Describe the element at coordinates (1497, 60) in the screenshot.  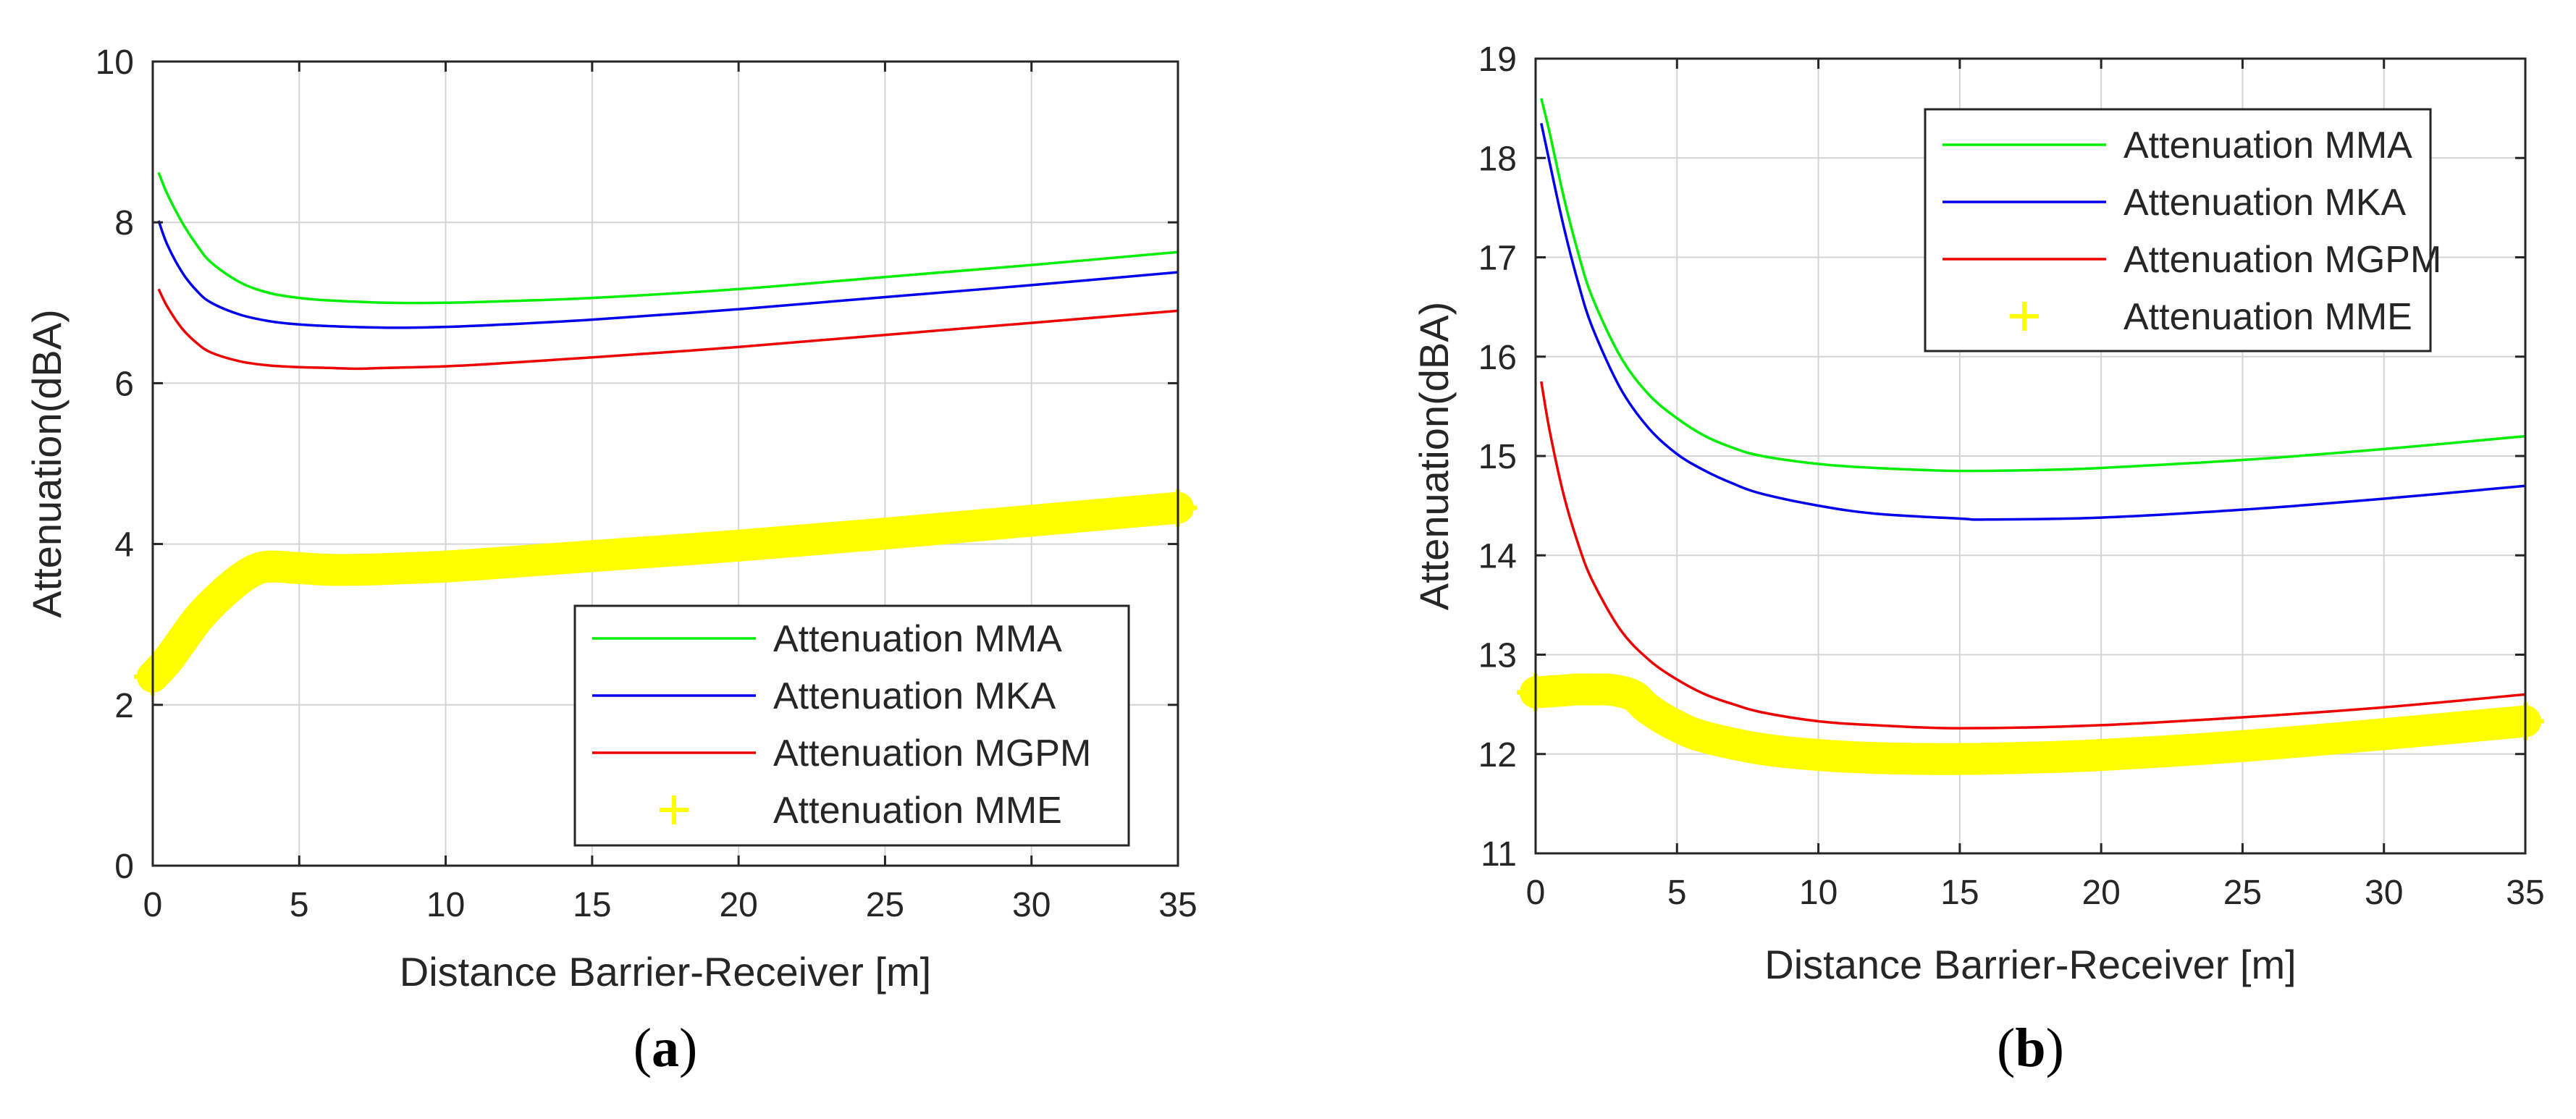
I see `y-tick-label: 19` at that location.